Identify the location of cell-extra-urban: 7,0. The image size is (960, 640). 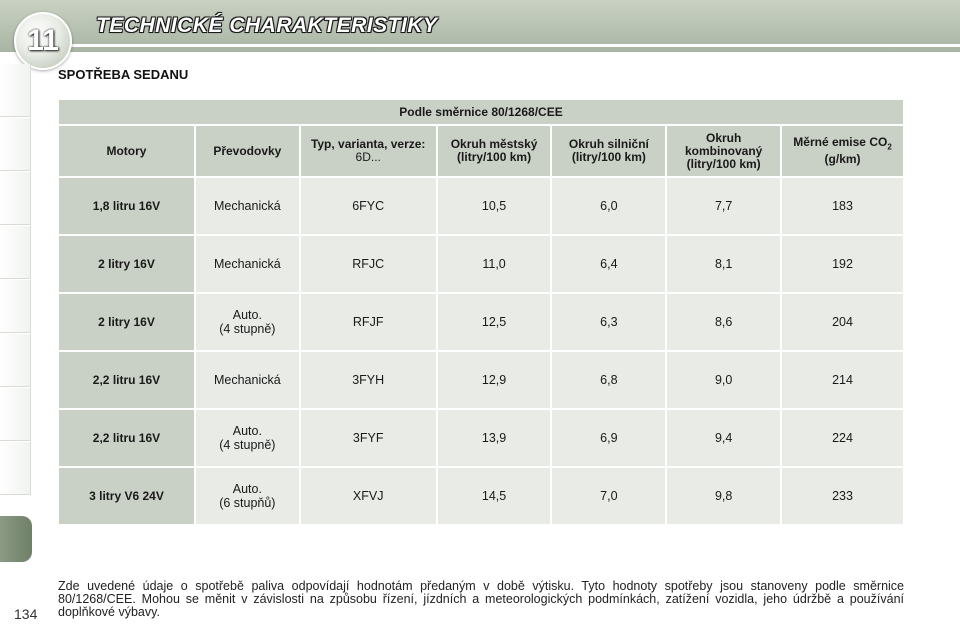
(609, 496).